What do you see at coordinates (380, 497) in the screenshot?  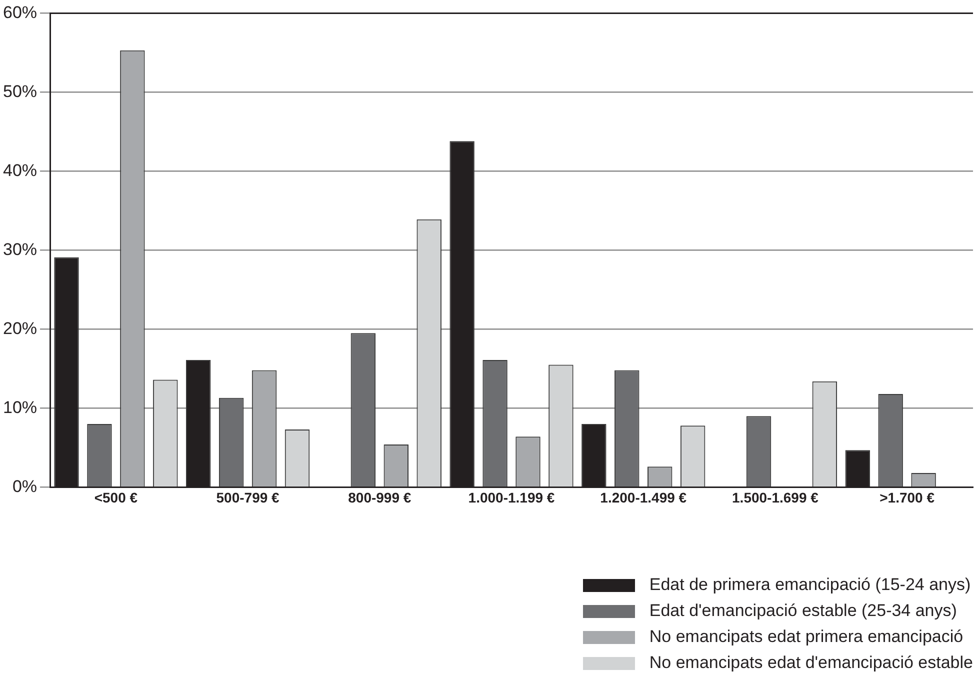 I see `x-tick-label: 800-999 €` at bounding box center [380, 497].